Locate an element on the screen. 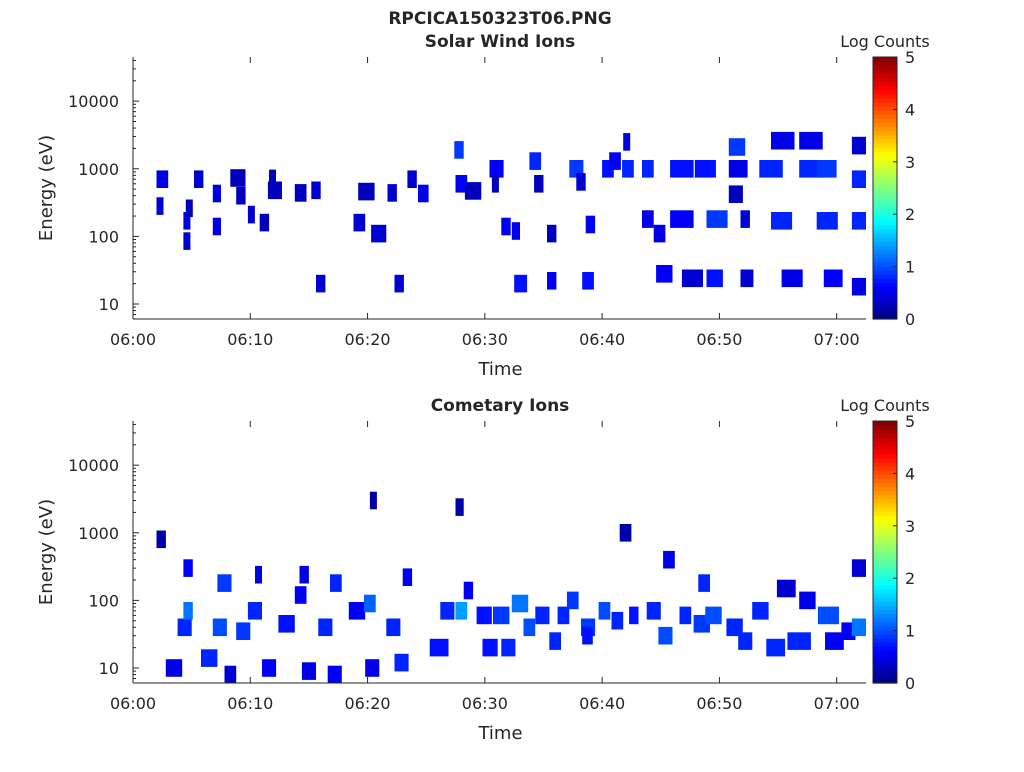  x-tick-label: 06:00 is located at coordinates (133, 339).